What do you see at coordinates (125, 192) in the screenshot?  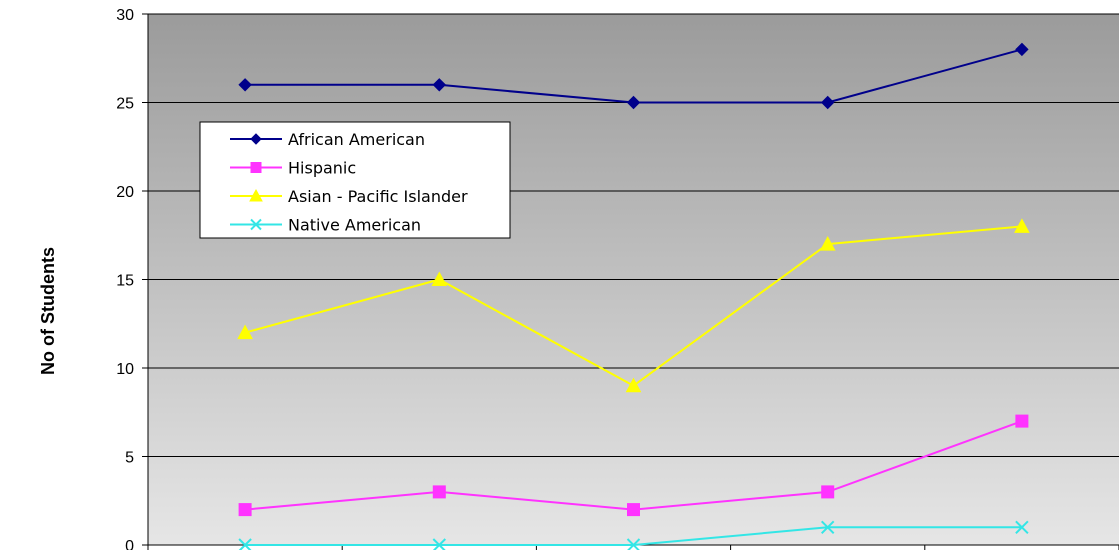 I see `y-tick-label: 20` at bounding box center [125, 192].